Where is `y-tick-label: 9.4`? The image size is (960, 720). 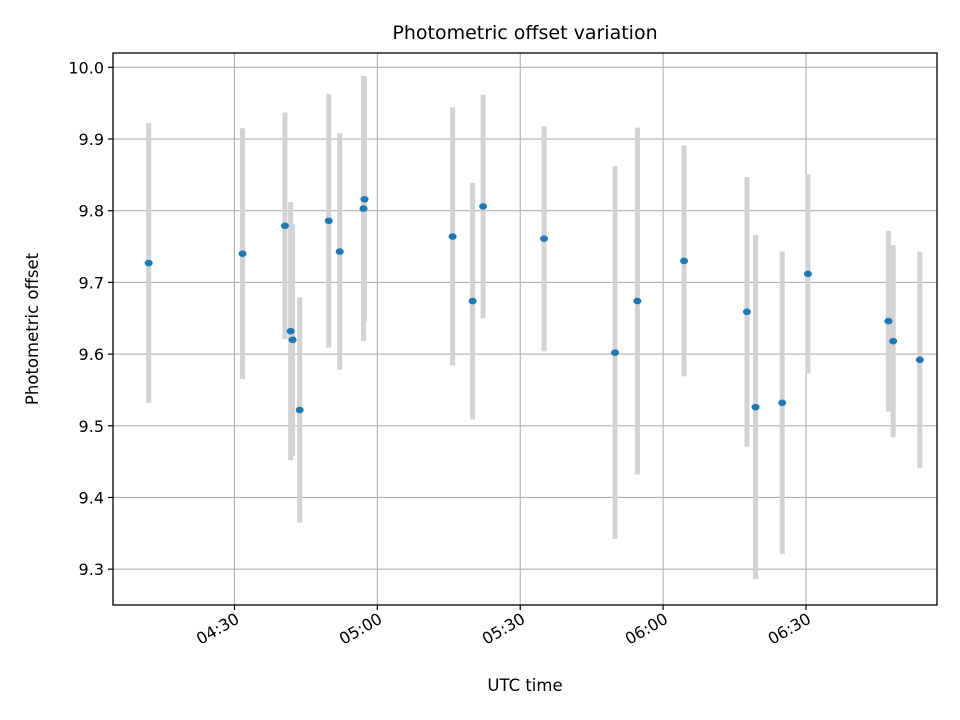
y-tick-label: 9.4 is located at coordinates (91, 497).